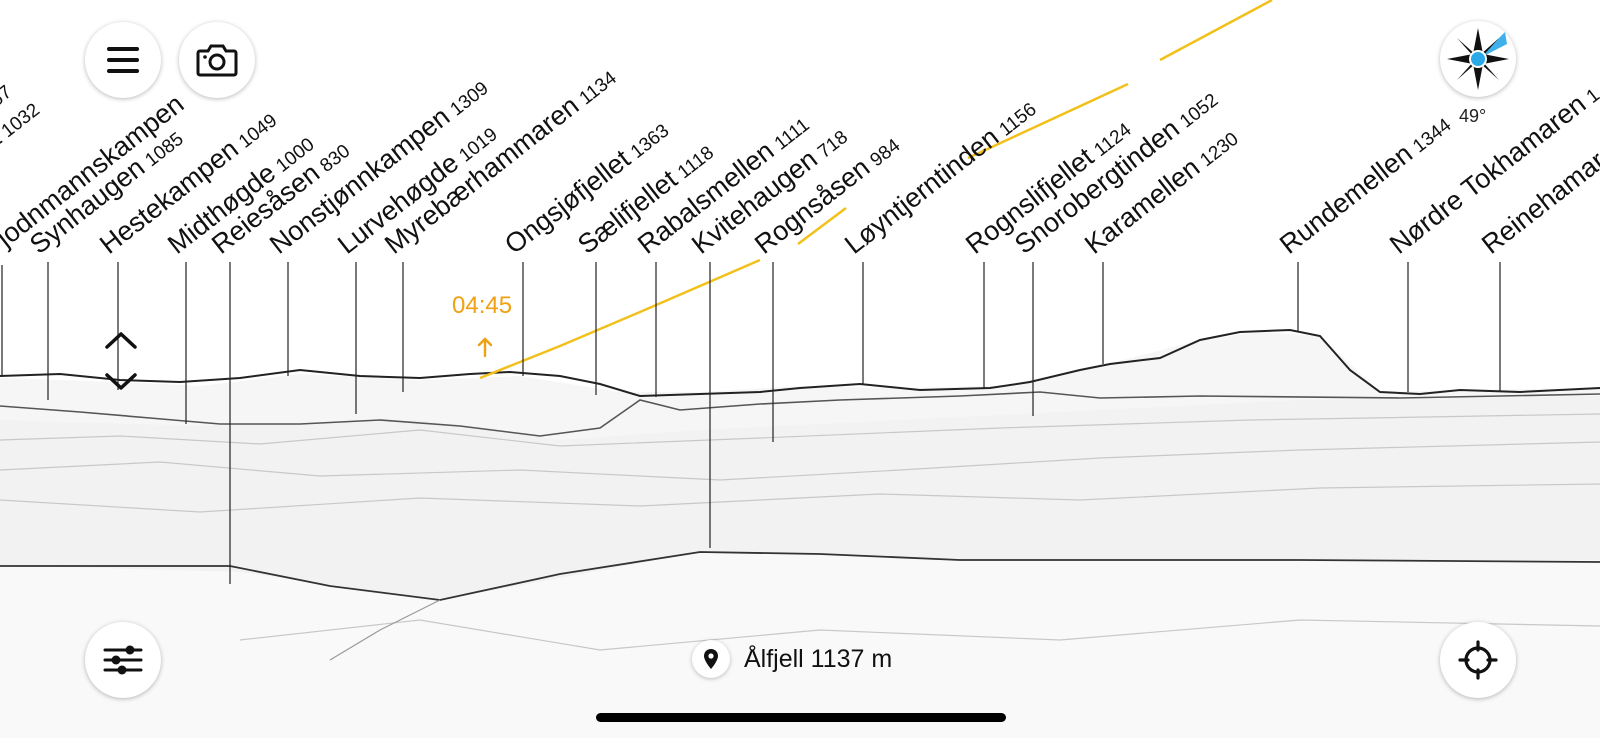  I want to click on compass-icon, so click(1478, 59).